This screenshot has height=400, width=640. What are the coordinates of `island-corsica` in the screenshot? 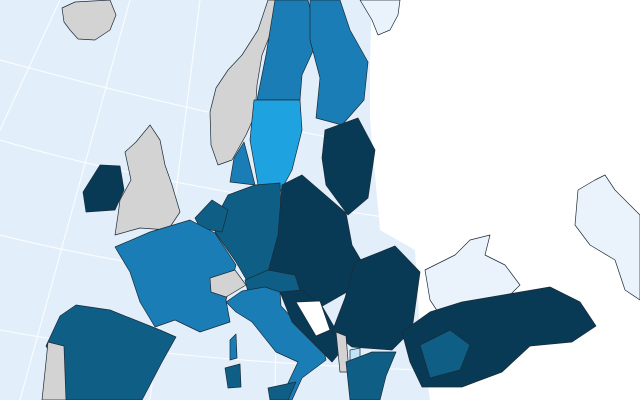 It's located at (233, 347).